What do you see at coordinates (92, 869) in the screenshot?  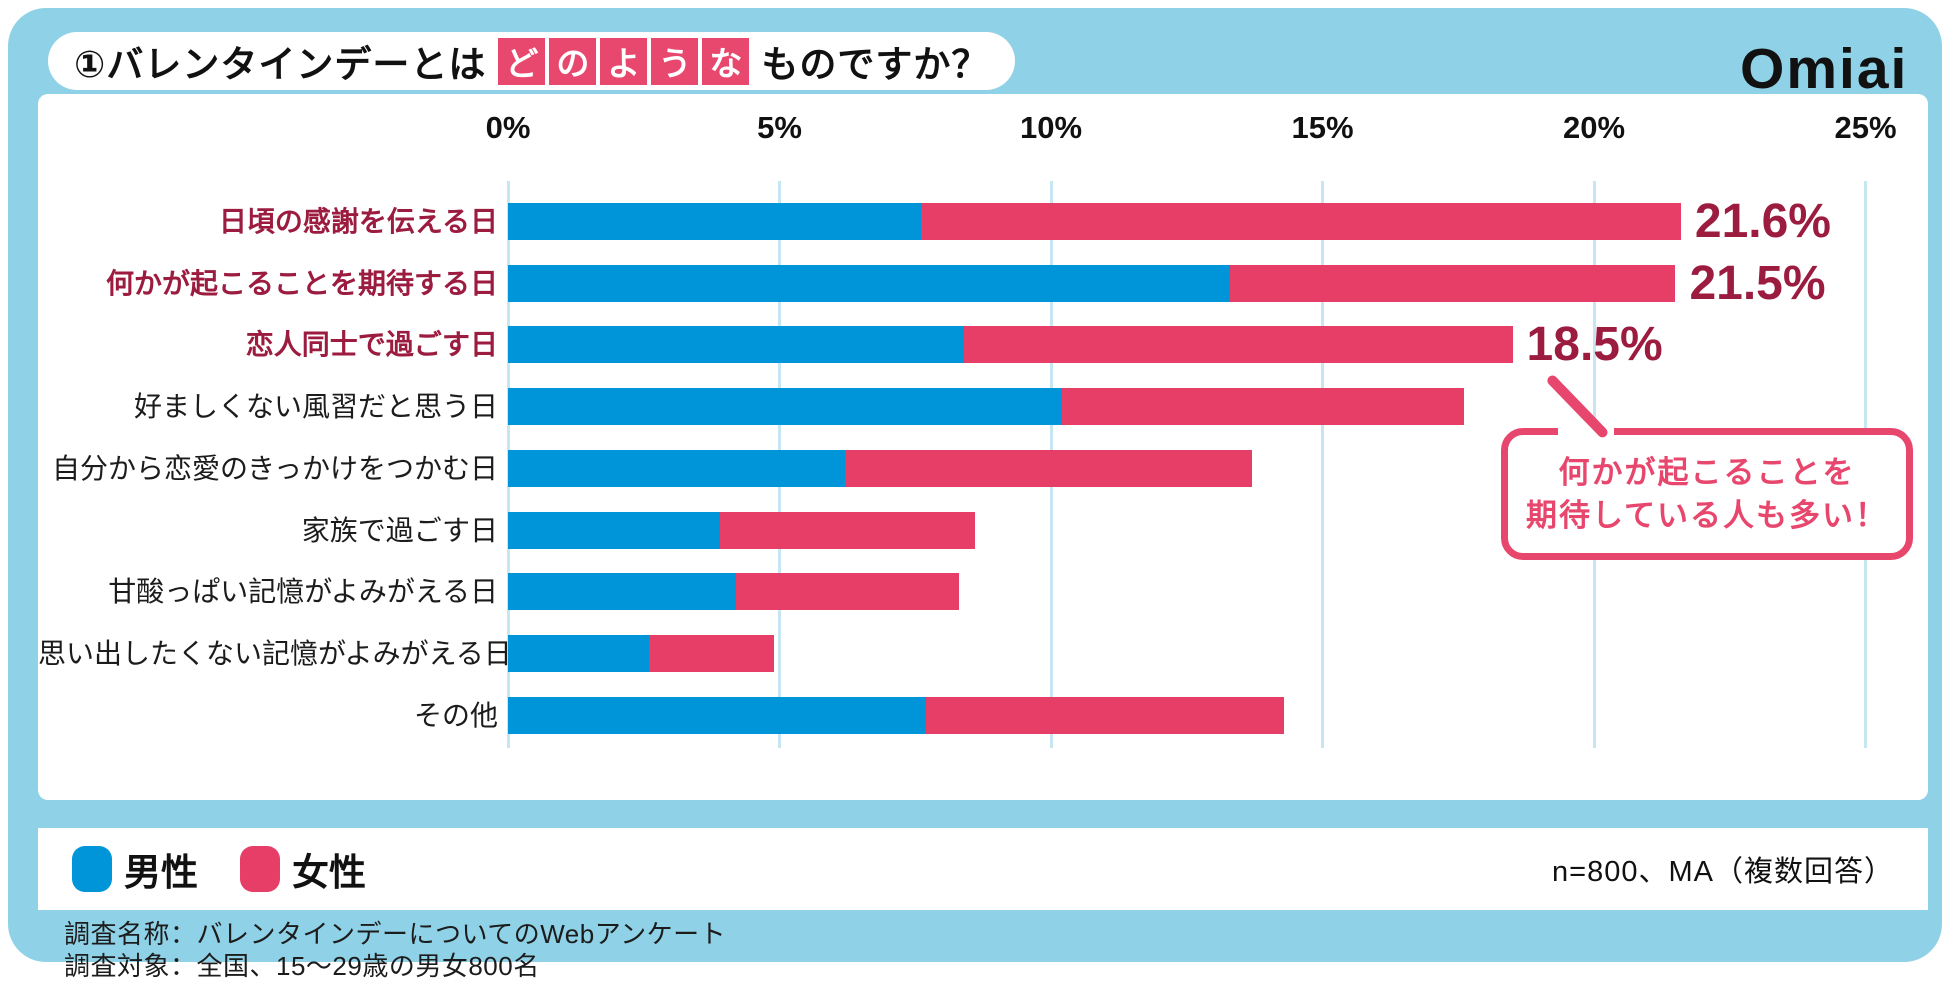 I see `legend-swatch-male` at bounding box center [92, 869].